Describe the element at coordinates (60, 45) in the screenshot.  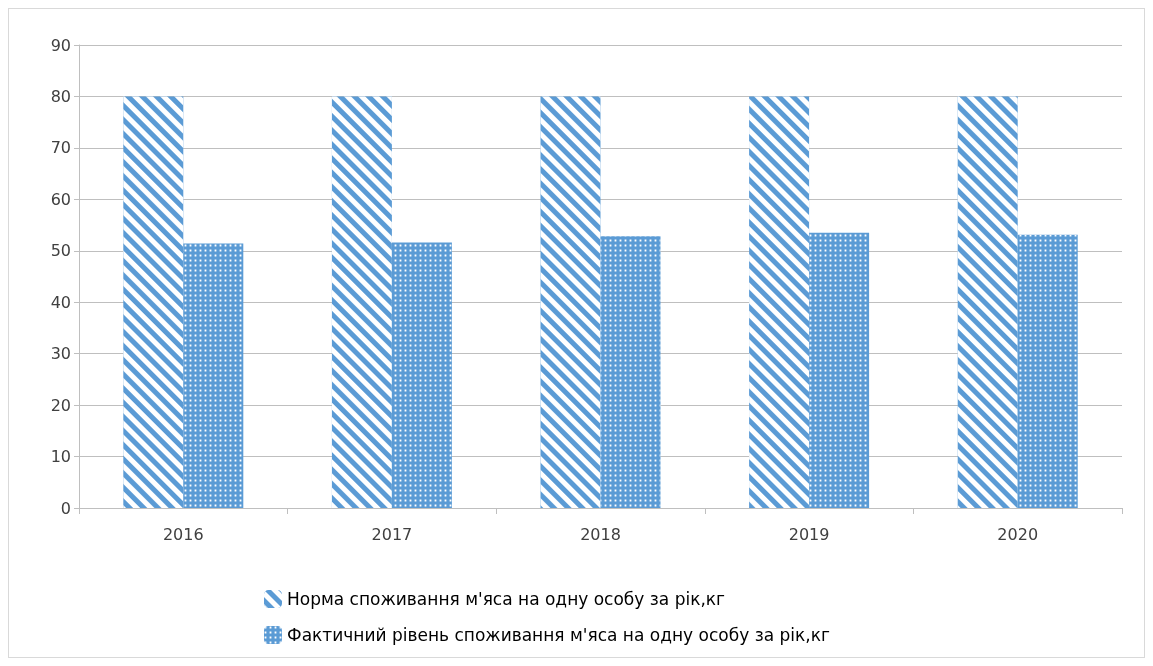
I see `y-tick-label: 90` at that location.